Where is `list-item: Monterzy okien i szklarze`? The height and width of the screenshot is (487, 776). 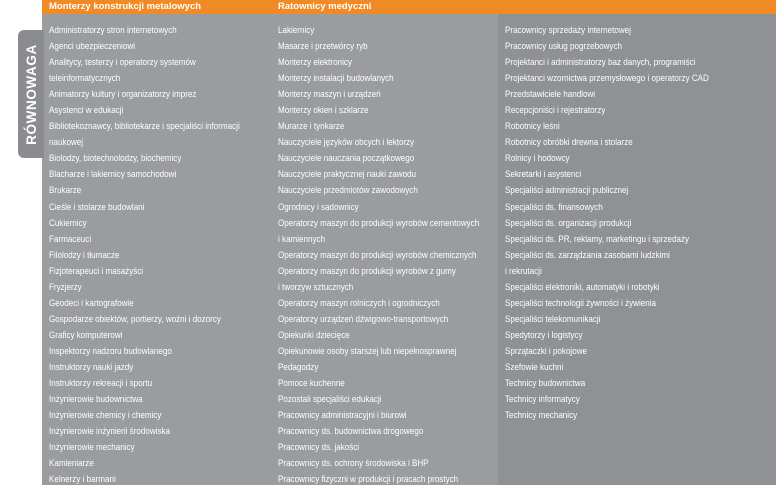 list-item: Monterzy okien i szklarze is located at coordinates (323, 110).